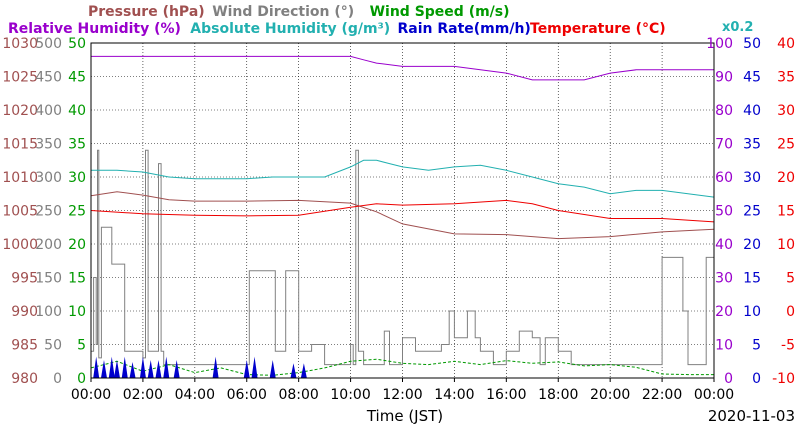  What do you see at coordinates (94, 29) in the screenshot?
I see `legend-item-3: Relative Humidity (%)` at bounding box center [94, 29].